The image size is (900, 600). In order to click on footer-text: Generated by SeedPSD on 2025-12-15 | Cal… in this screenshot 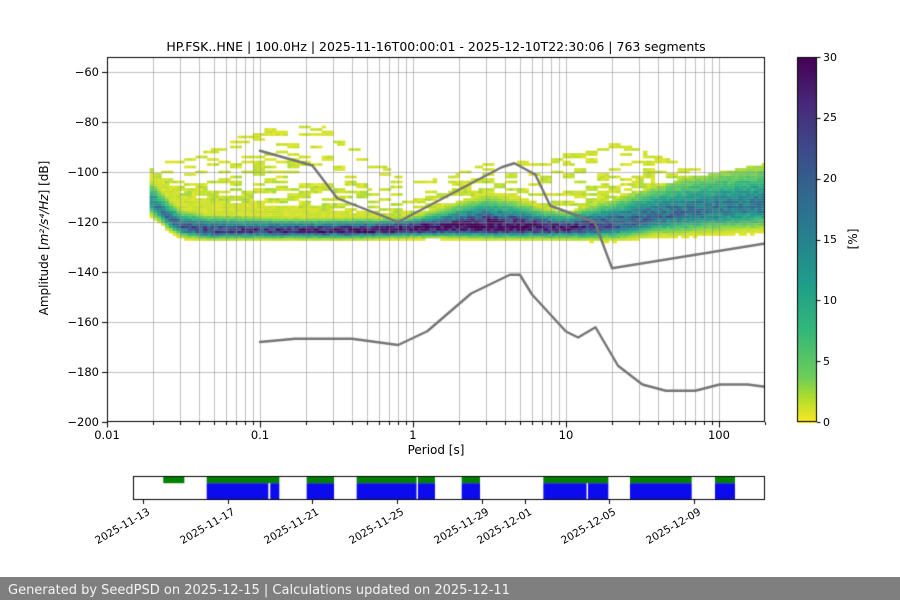, I will do `click(259, 590)`.